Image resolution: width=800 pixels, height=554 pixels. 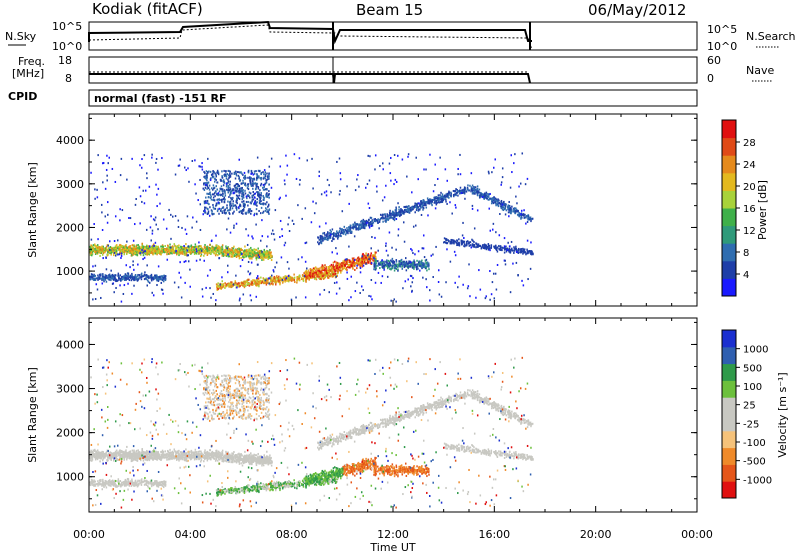 What do you see at coordinates (160, 98) in the screenshot?
I see `cpid-value: normal (fast) -151 RF` at bounding box center [160, 98].